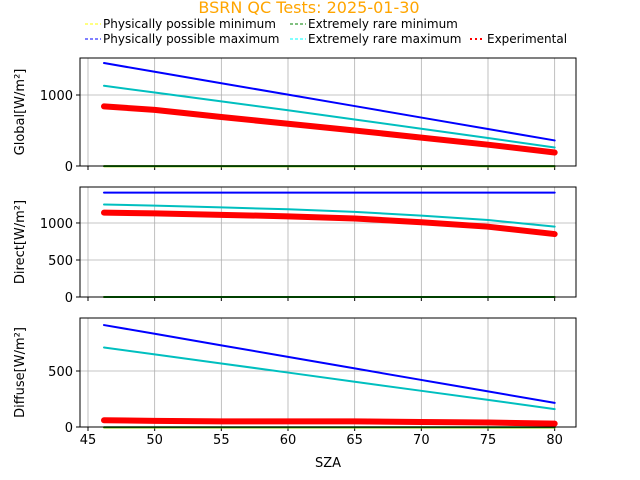 The height and width of the screenshot is (480, 640). I want to click on y-axis-label: Direct[W/m²], so click(20, 242).